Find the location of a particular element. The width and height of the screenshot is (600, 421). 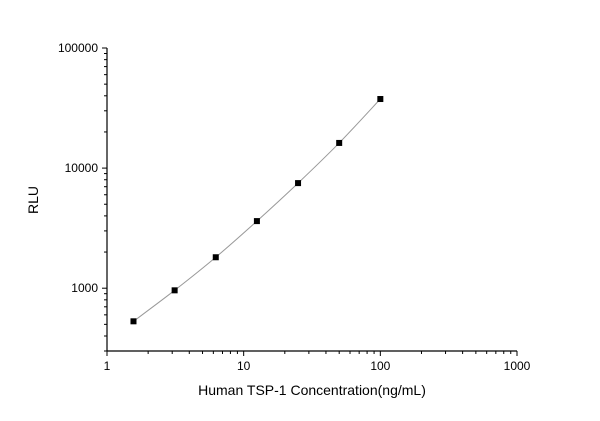

y-tick-label: 1000 is located at coordinates (84, 288).